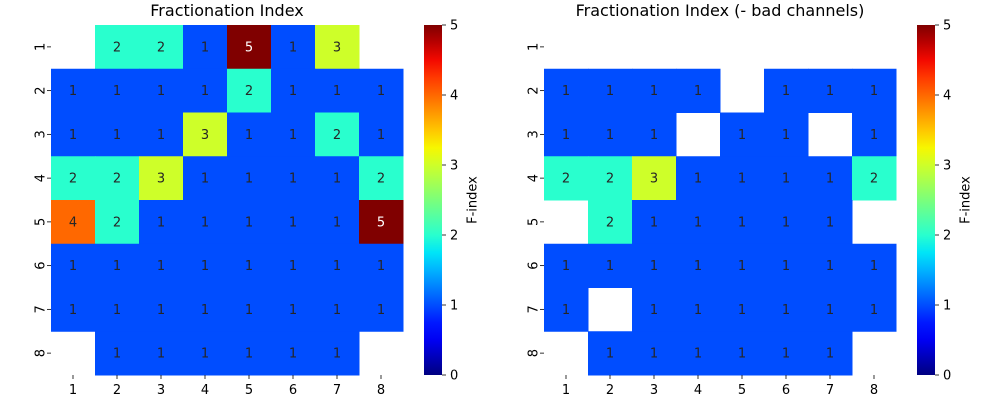 The image size is (1000, 404). Describe the element at coordinates (610, 390) in the screenshot. I see `x-tick-label: 2` at that location.